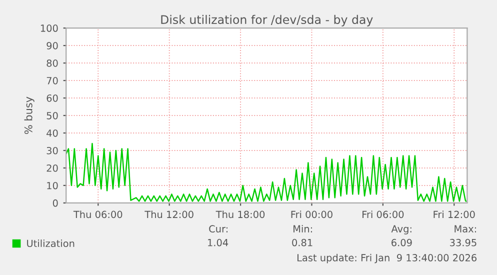  What do you see at coordinates (383, 214) in the screenshot?
I see `x-tick-label: Fri 06:00` at bounding box center [383, 214].